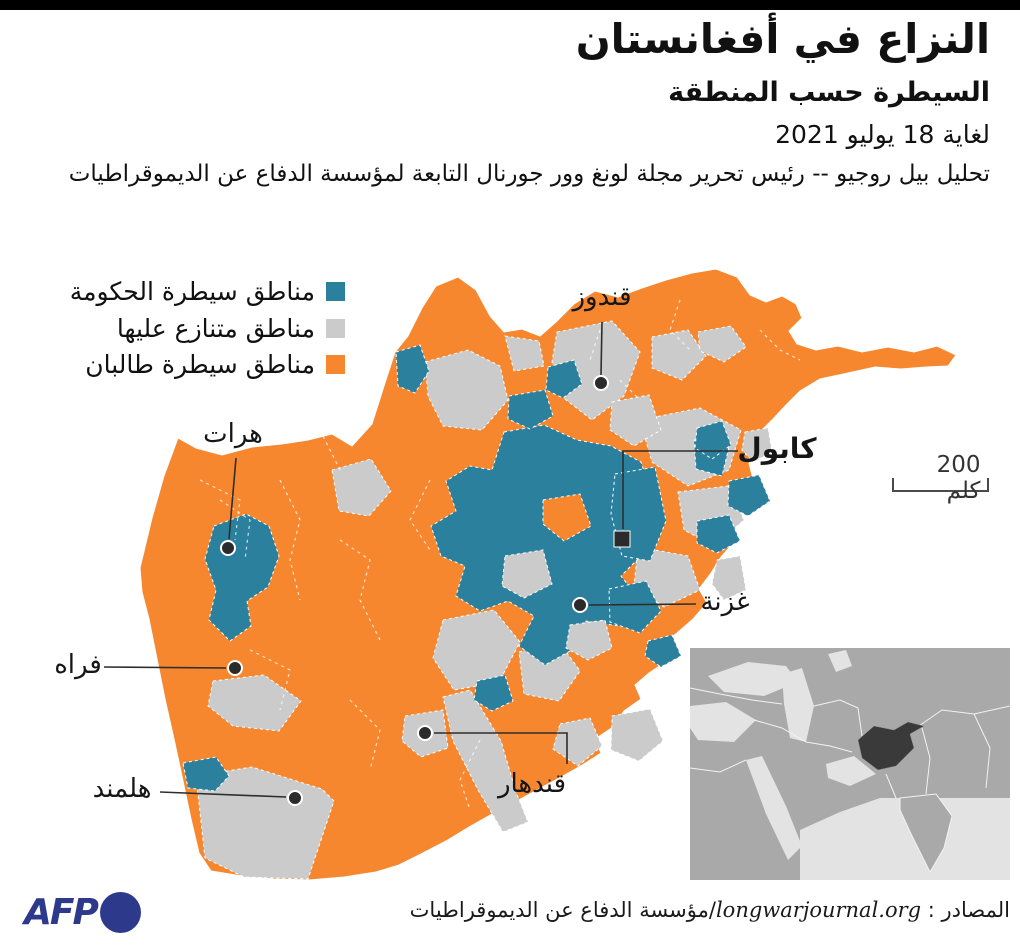 The height and width of the screenshot is (948, 1020). Describe the element at coordinates (965, 910) in the screenshot. I see `sources-prefix: المصادر :` at that location.